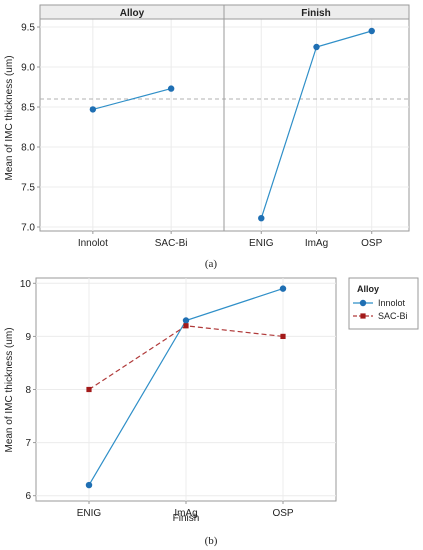 Image resolution: width=423 pixels, height=550 pixels. What do you see at coordinates (28, 228) in the screenshot?
I see `y-tick-label: 7.0` at bounding box center [28, 228].